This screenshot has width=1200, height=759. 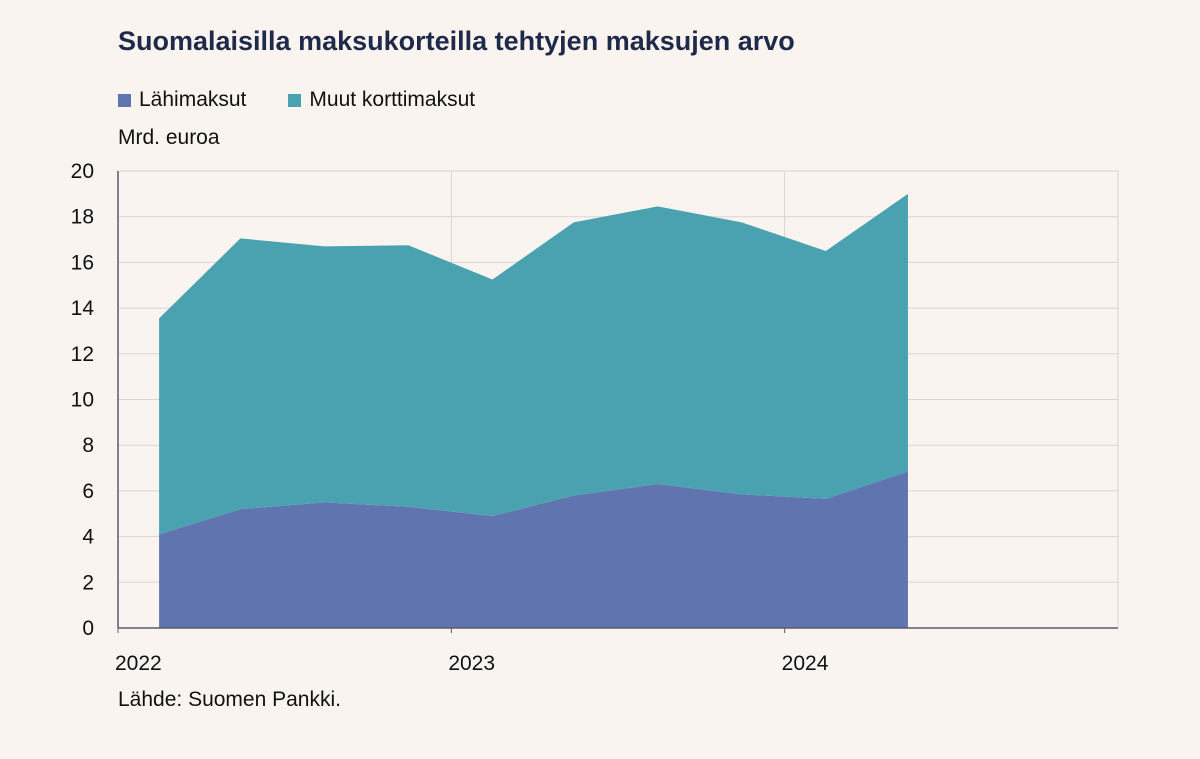 I want to click on y-tick-label: 14, so click(x=83, y=308).